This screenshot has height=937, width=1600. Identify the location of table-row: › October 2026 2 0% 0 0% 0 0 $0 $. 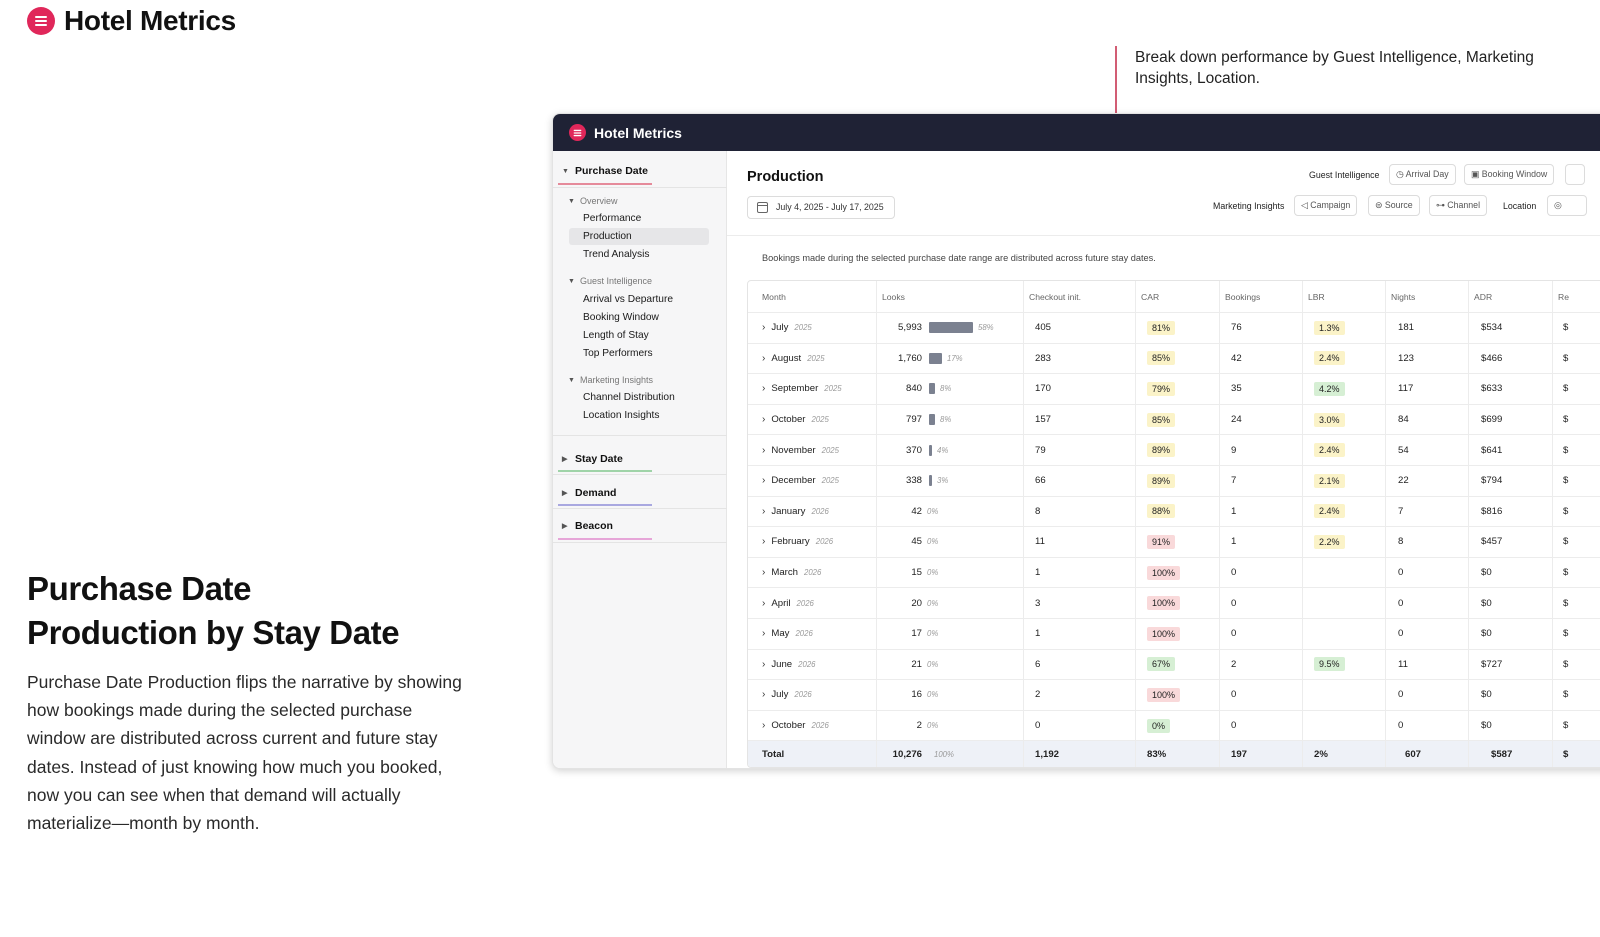
(1174, 726).